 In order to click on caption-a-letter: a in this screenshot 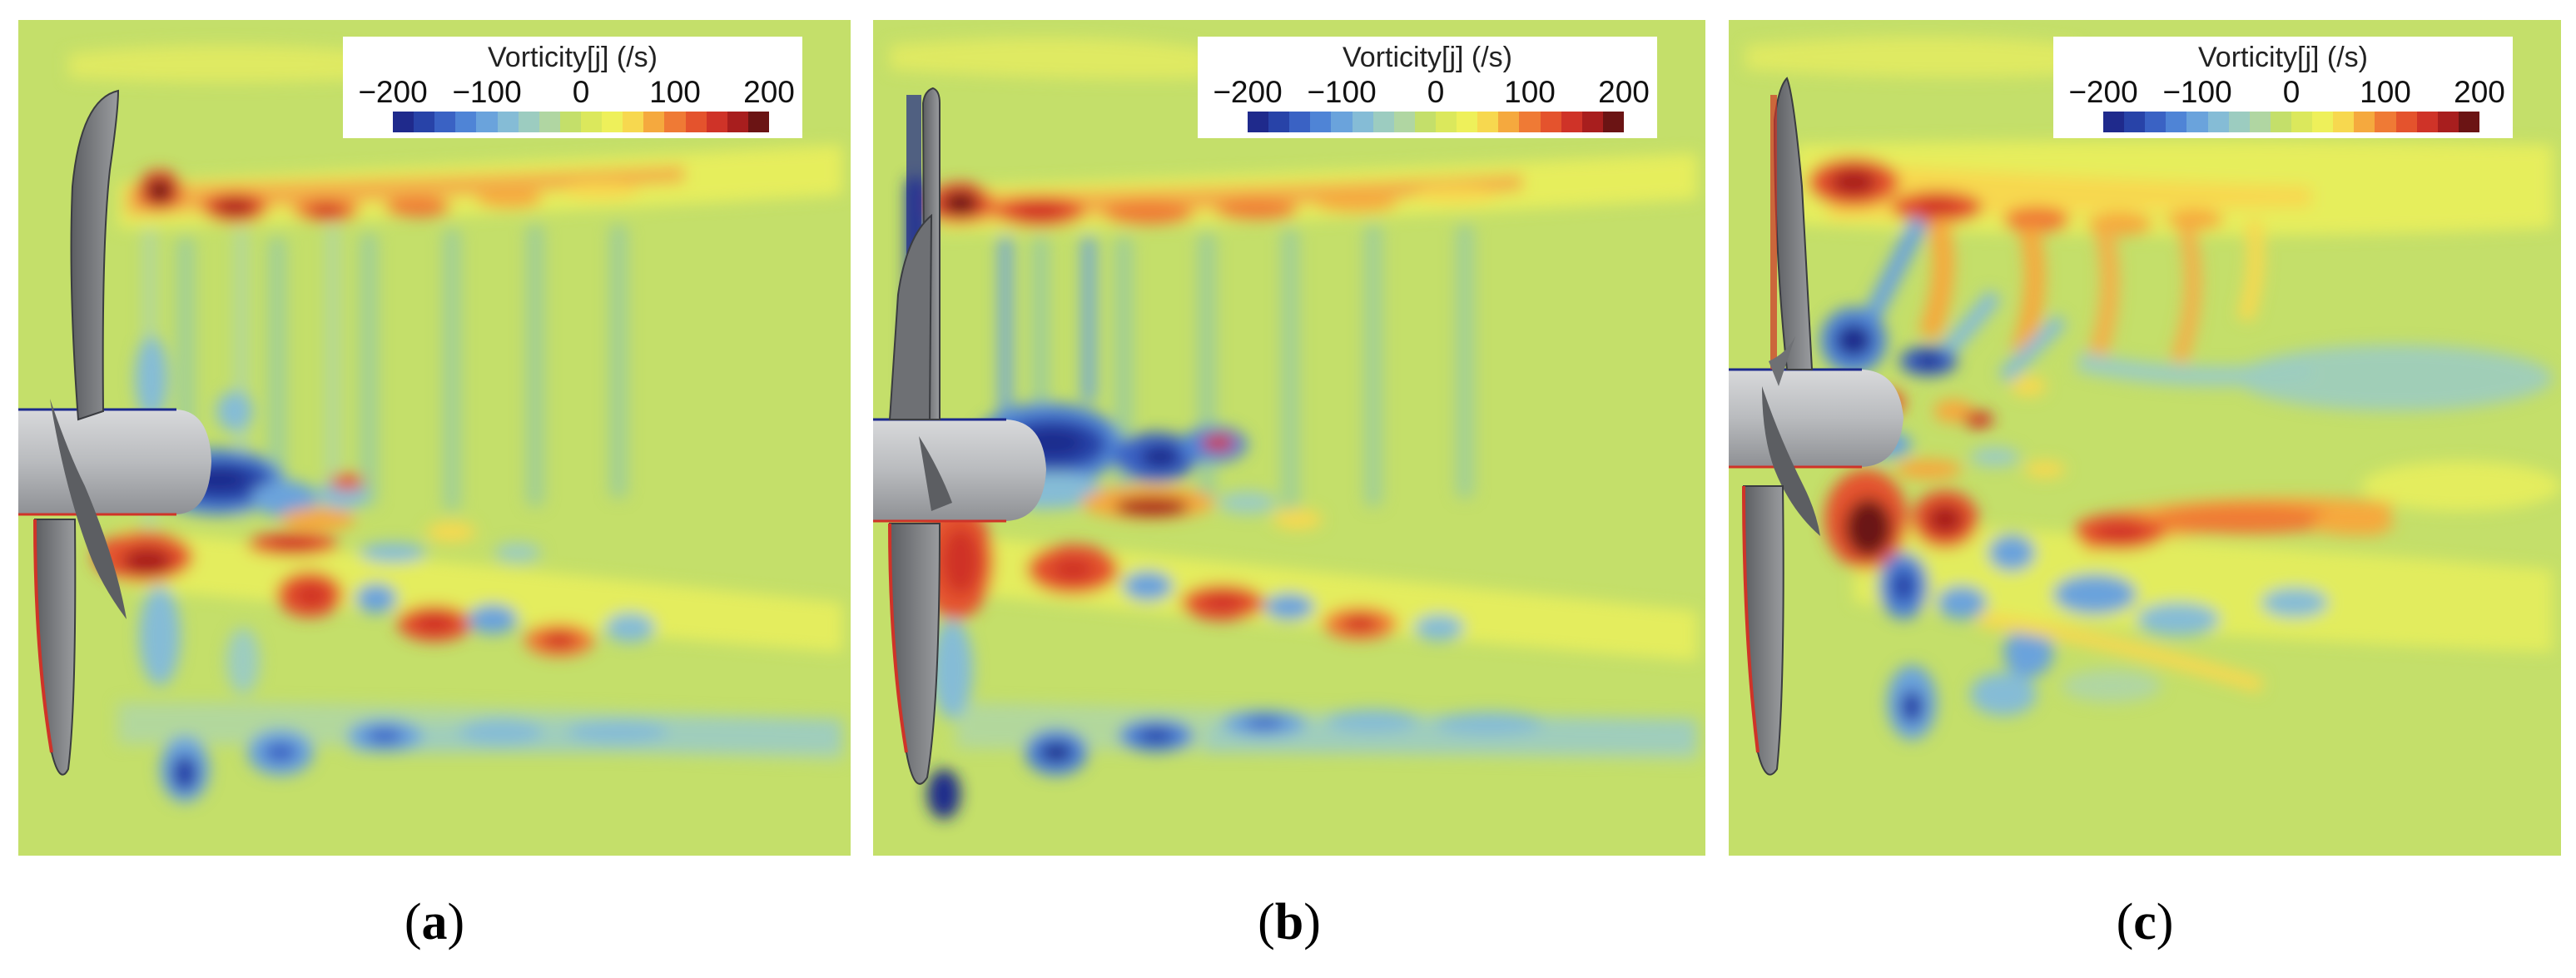, I will do `click(434, 923)`.